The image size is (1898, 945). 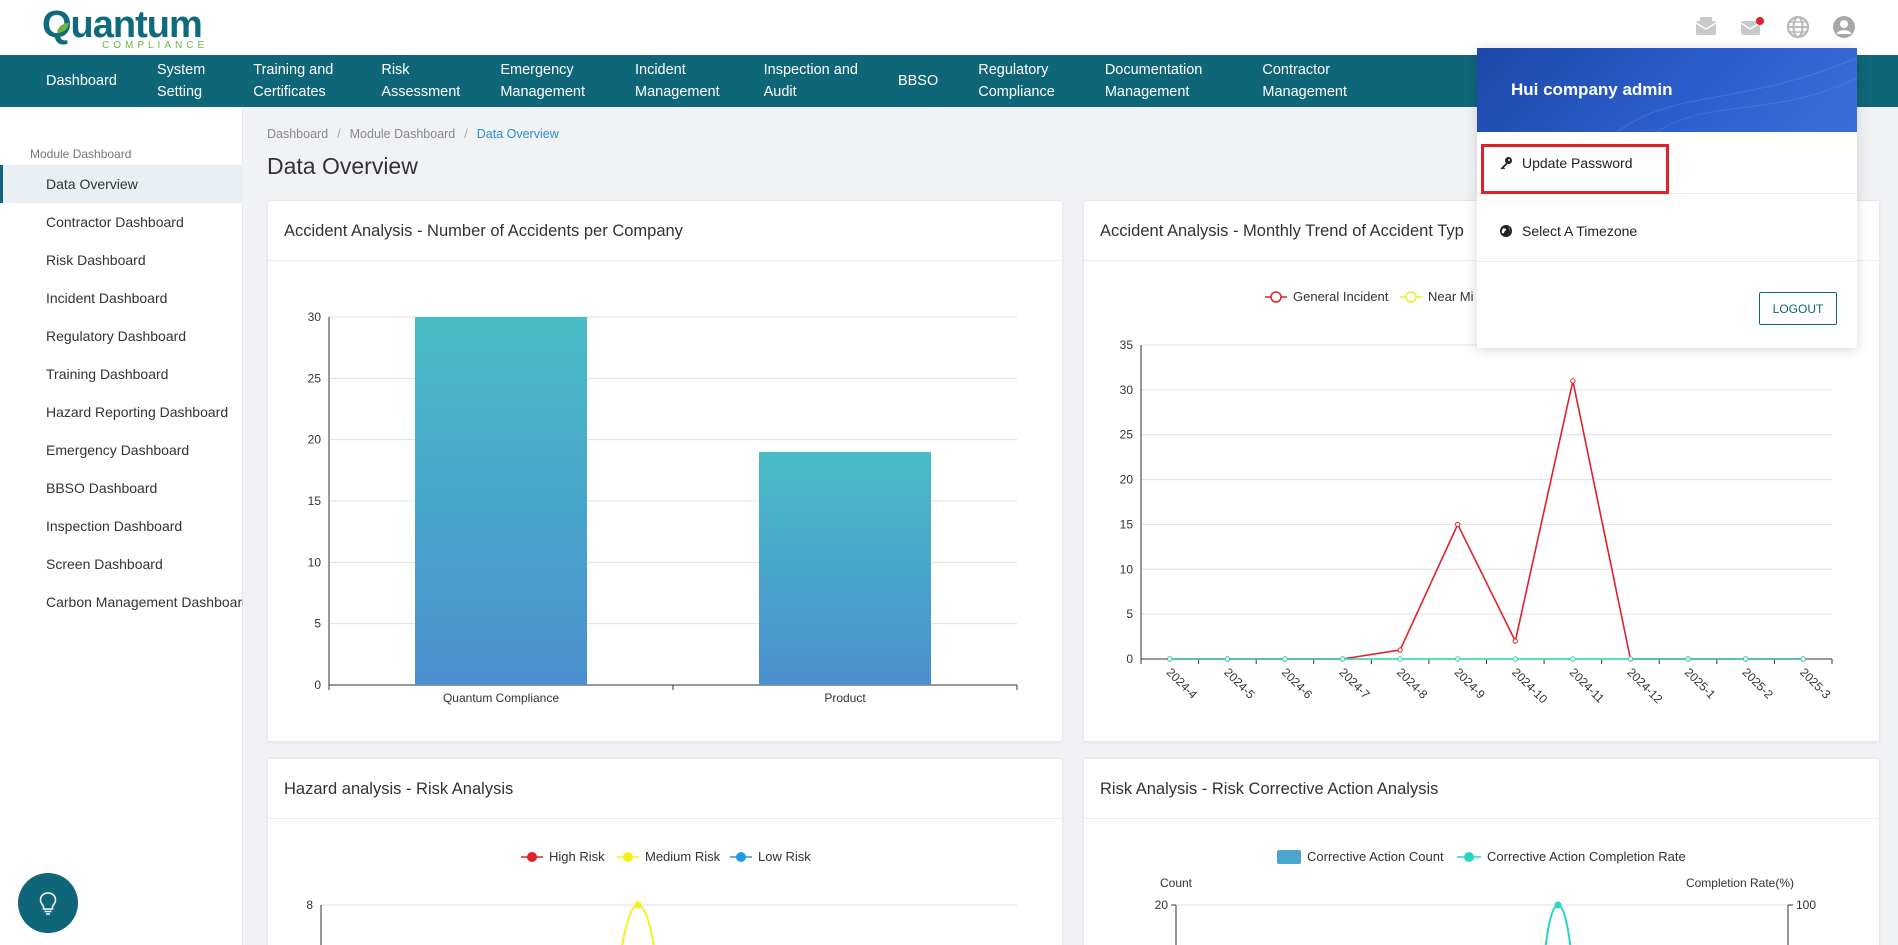 What do you see at coordinates (1470, 683) in the screenshot?
I see `x-tick-label: 2024-9` at bounding box center [1470, 683].